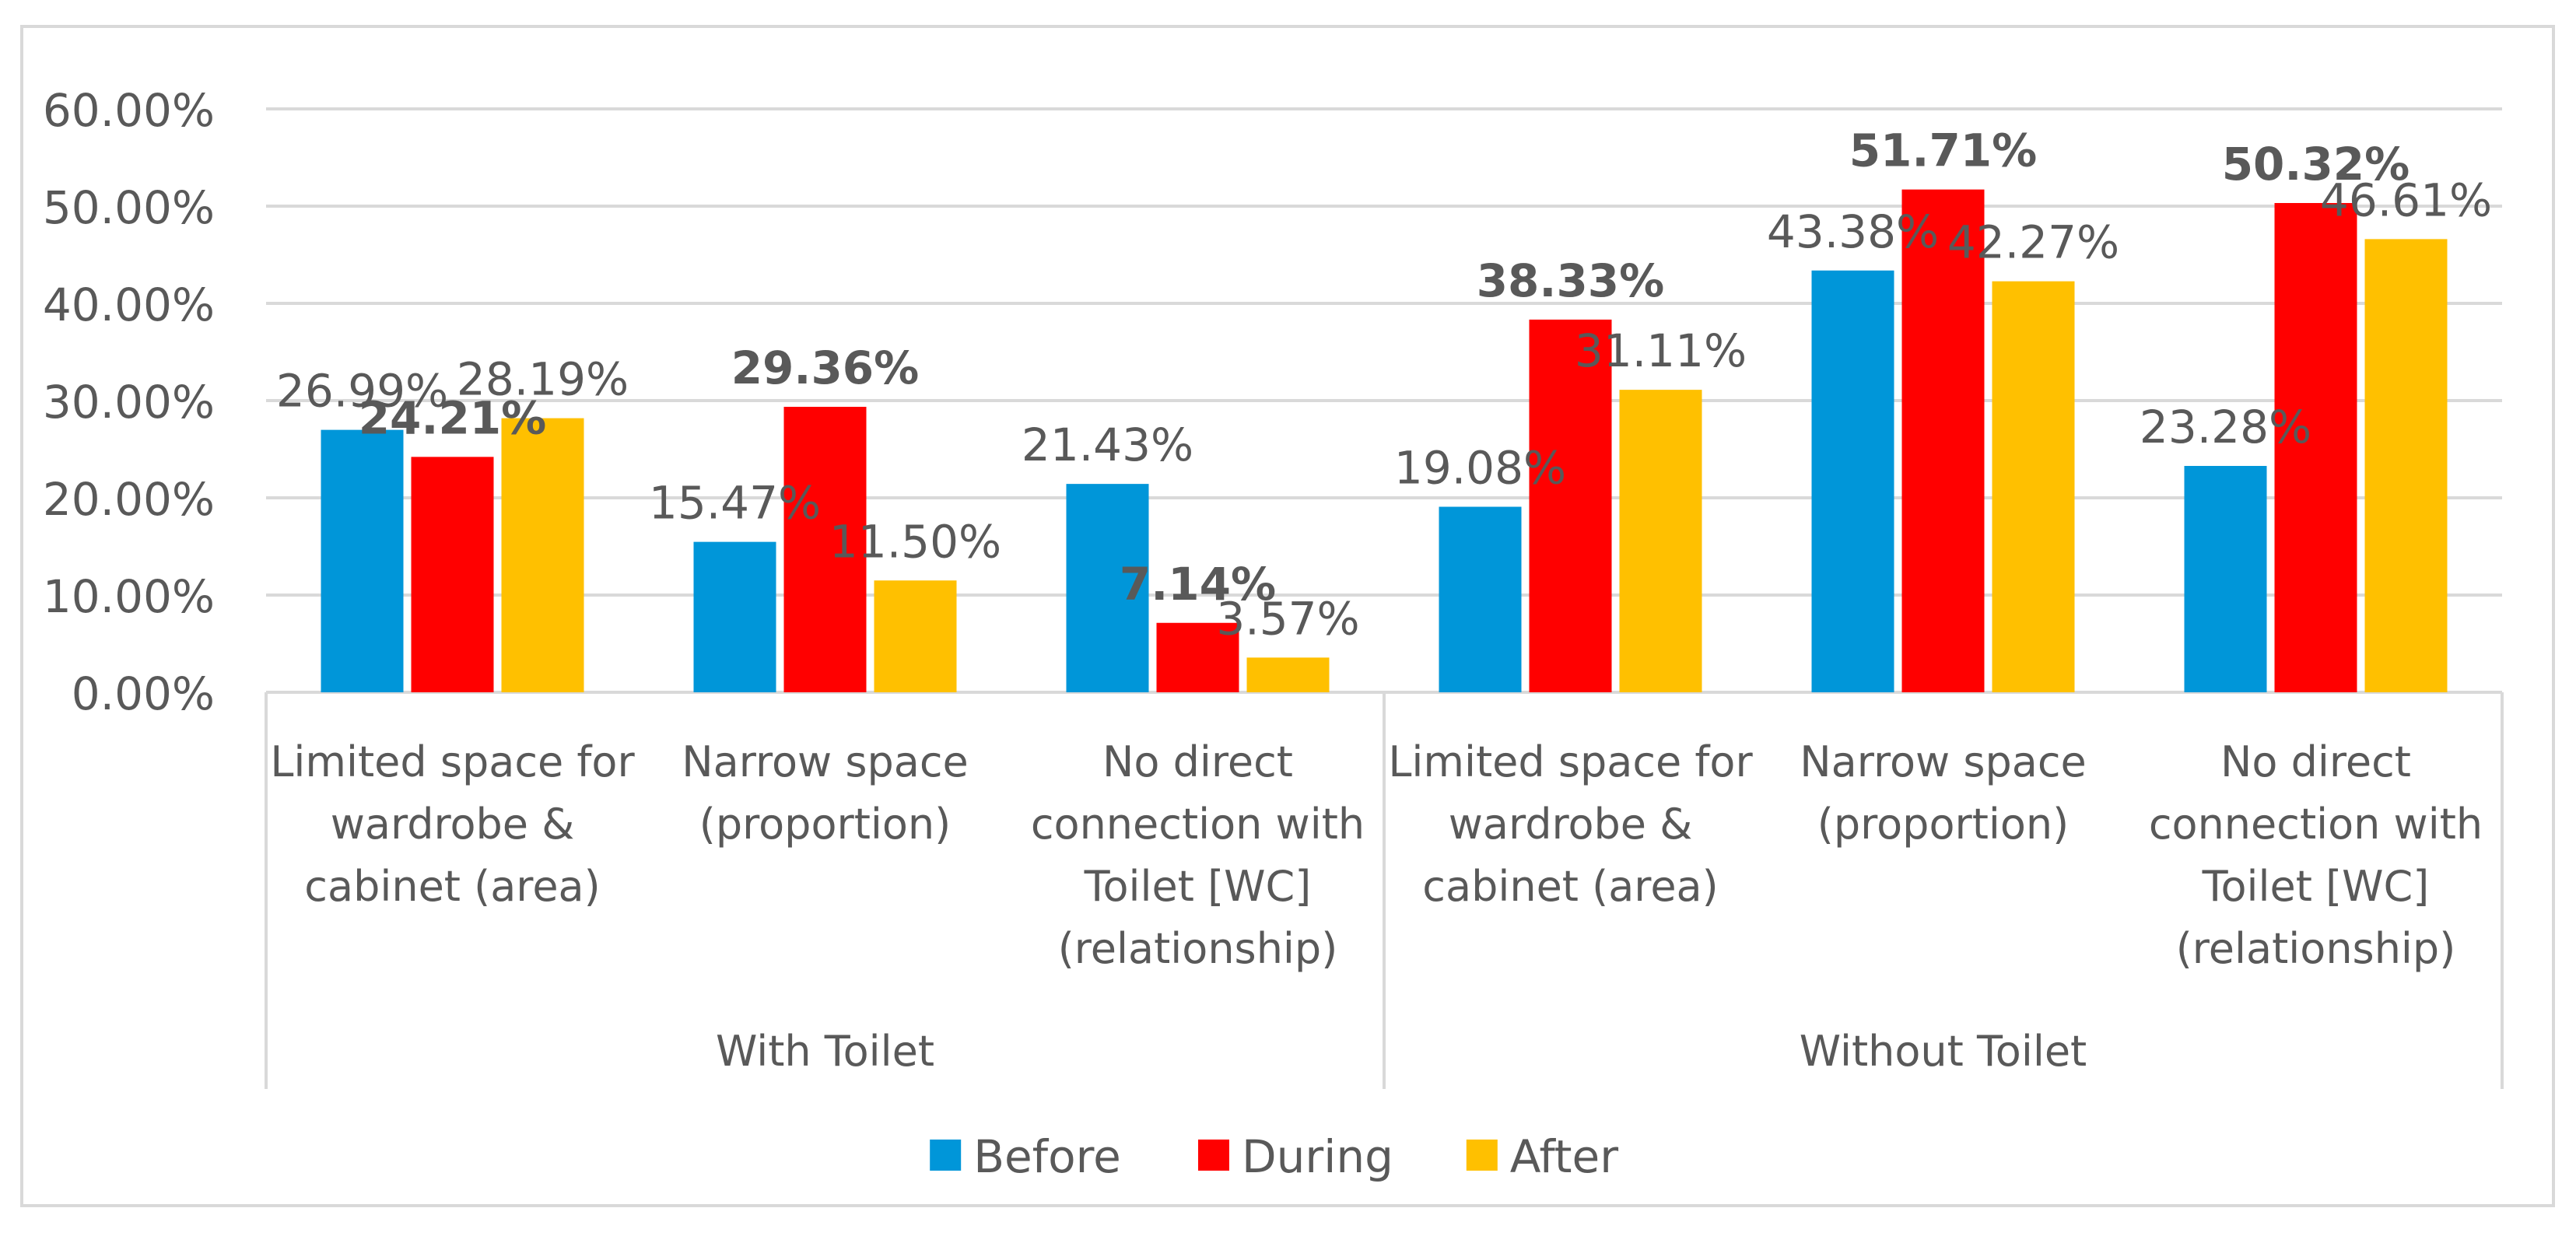 This screenshot has height=1236, width=2576. Describe the element at coordinates (1943, 1051) in the screenshot. I see `group-label: Without Toilet` at that location.